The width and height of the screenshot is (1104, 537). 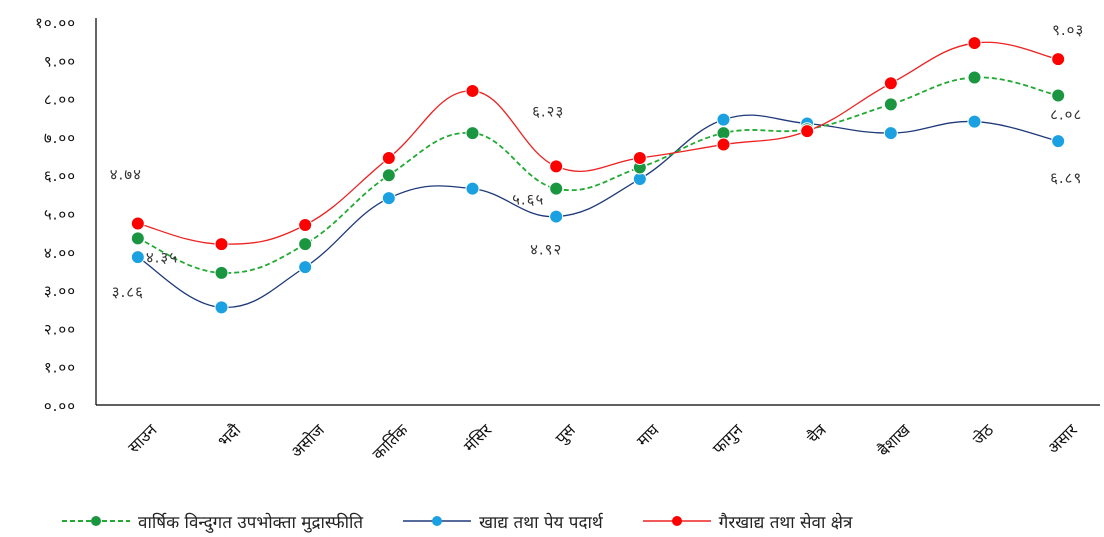 I want to click on x-tick-label: माघ, so click(x=648, y=435).